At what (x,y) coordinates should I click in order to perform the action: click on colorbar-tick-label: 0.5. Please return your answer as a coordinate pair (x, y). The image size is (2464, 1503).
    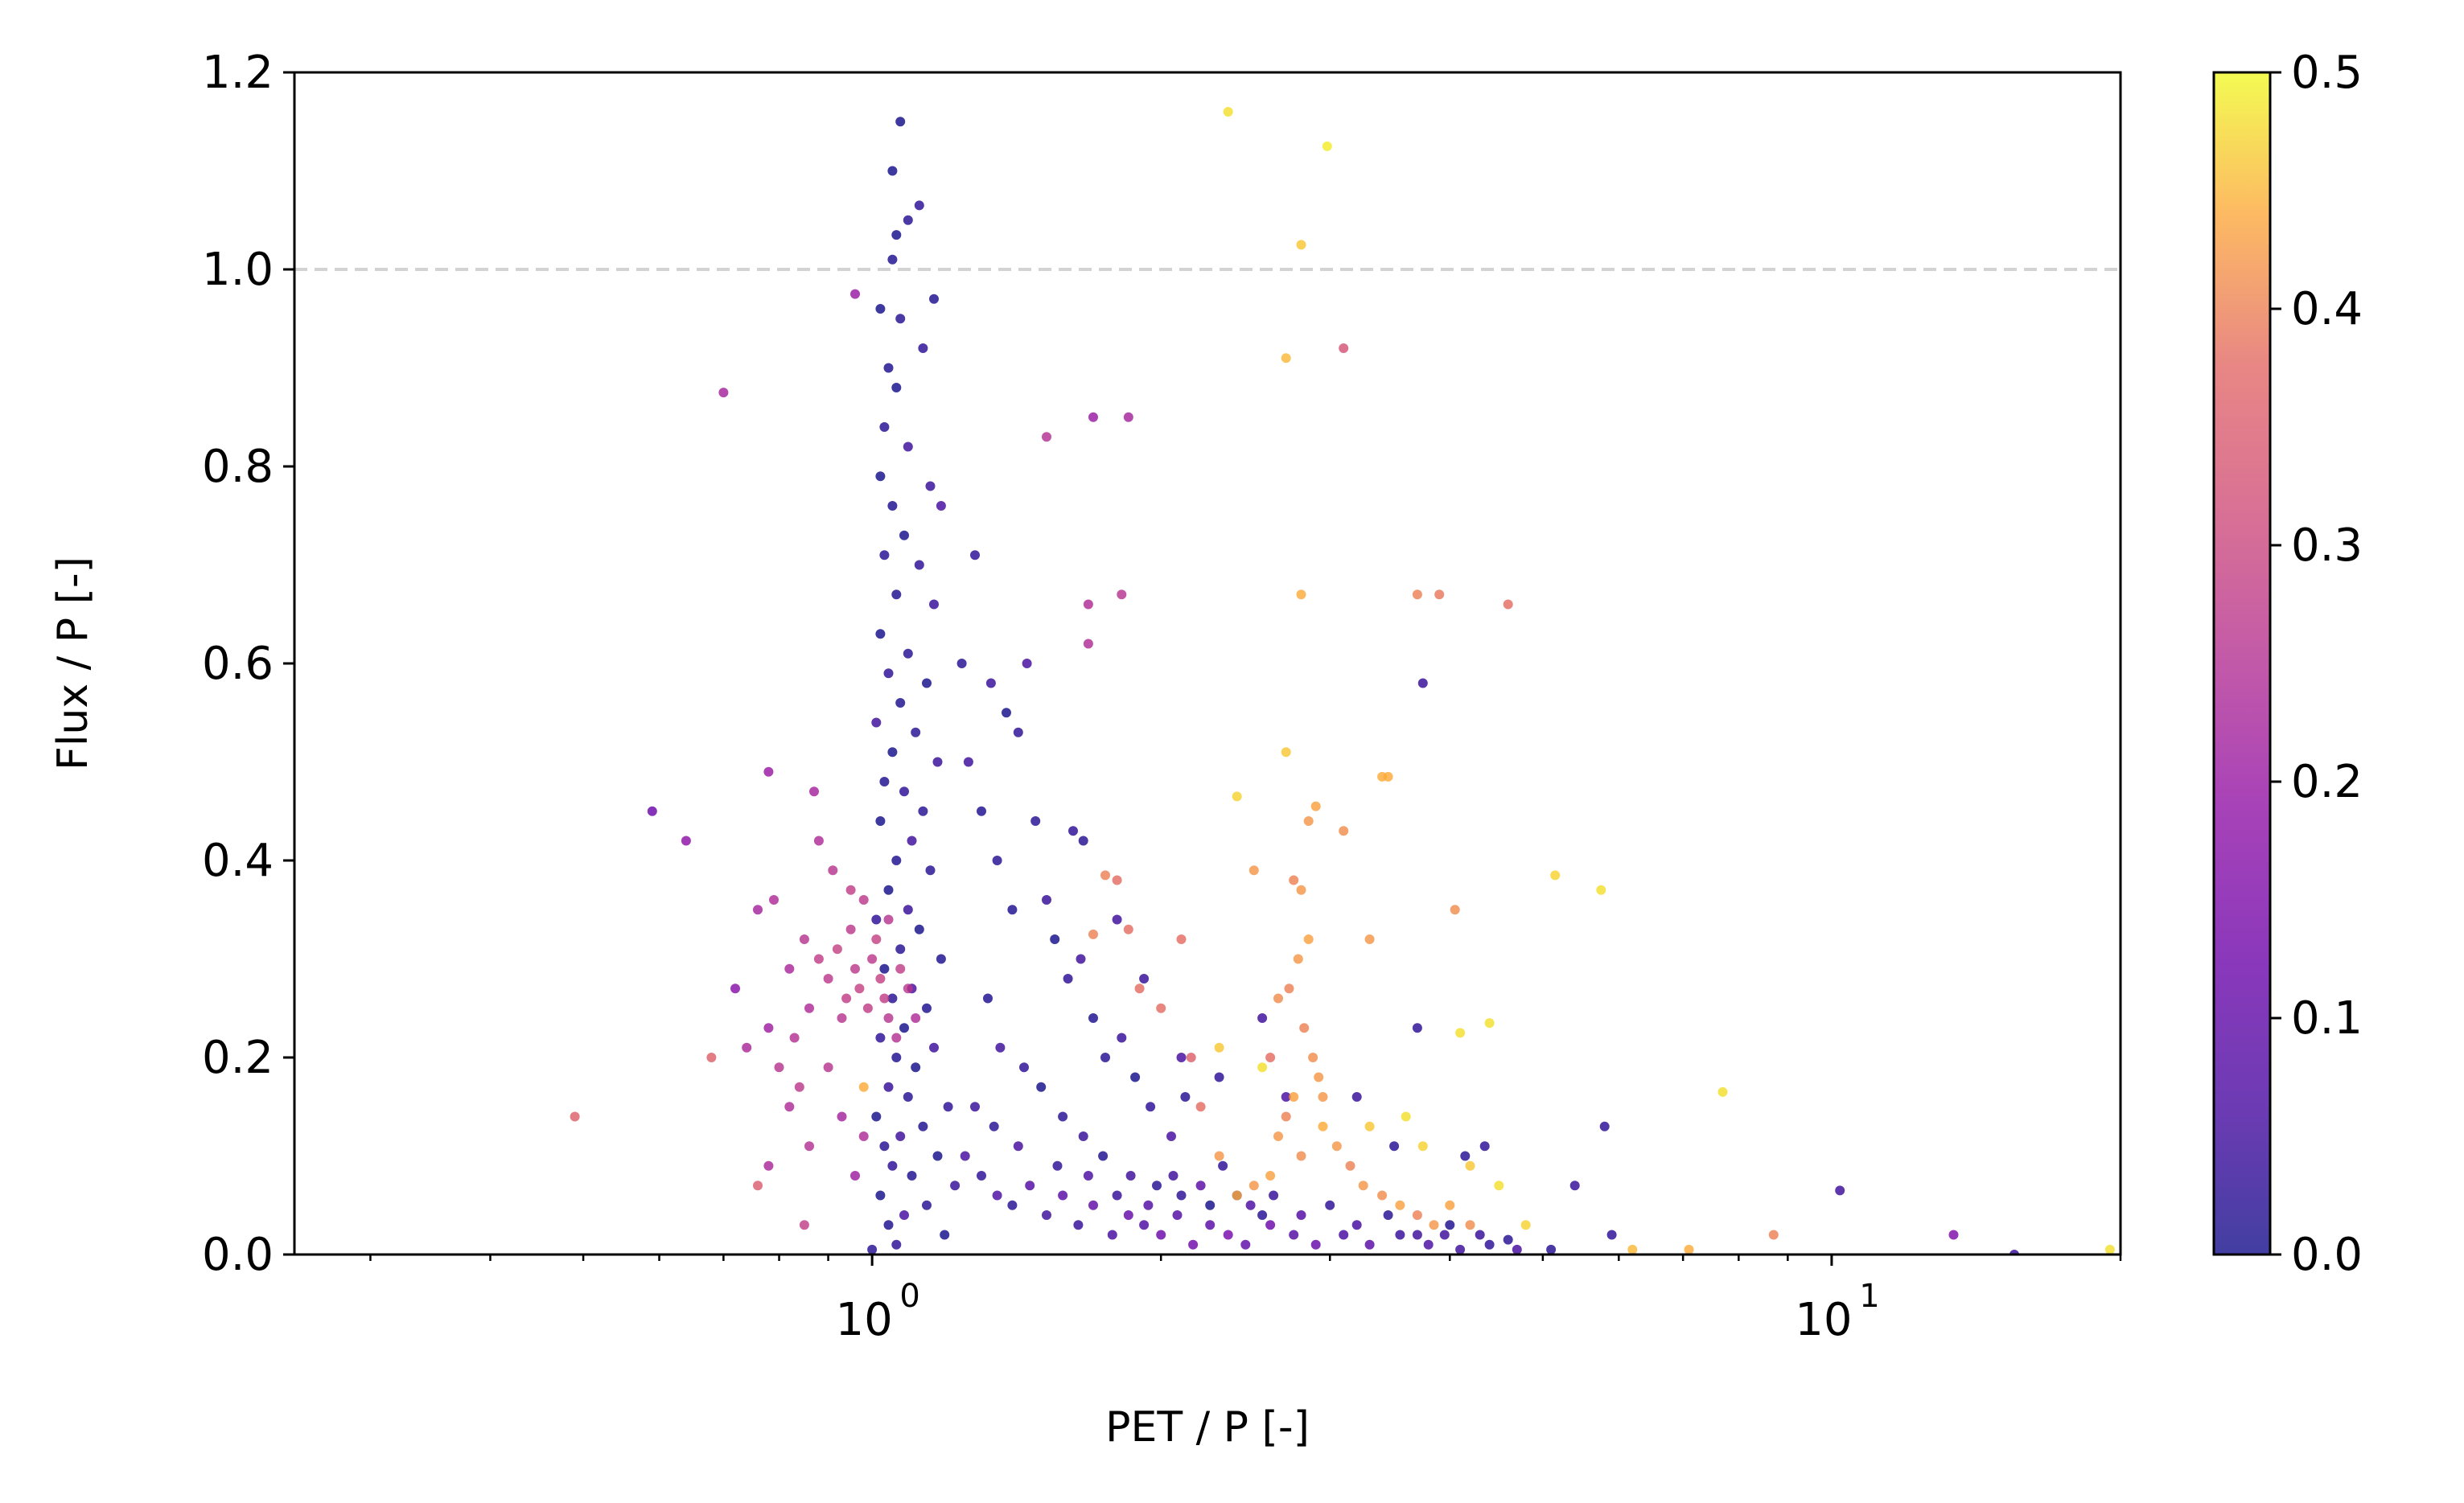
    Looking at the image, I should click on (2327, 73).